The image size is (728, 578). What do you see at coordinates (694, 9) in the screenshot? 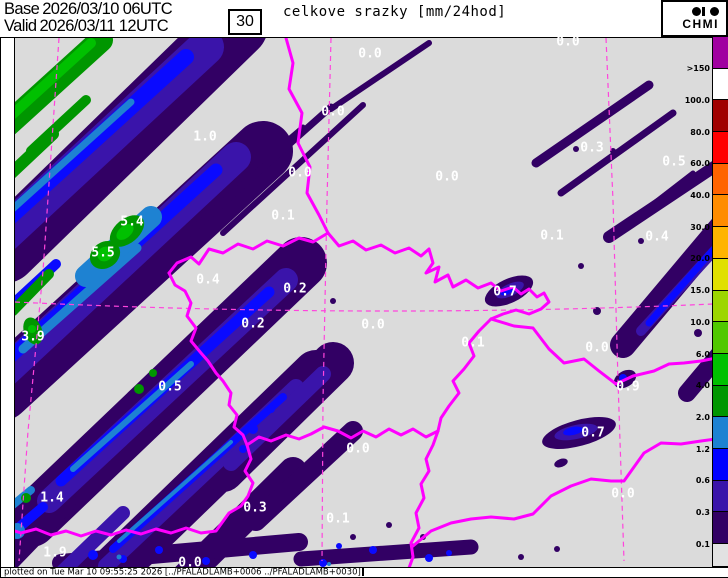
I see `chmi-logo-icon` at bounding box center [694, 9].